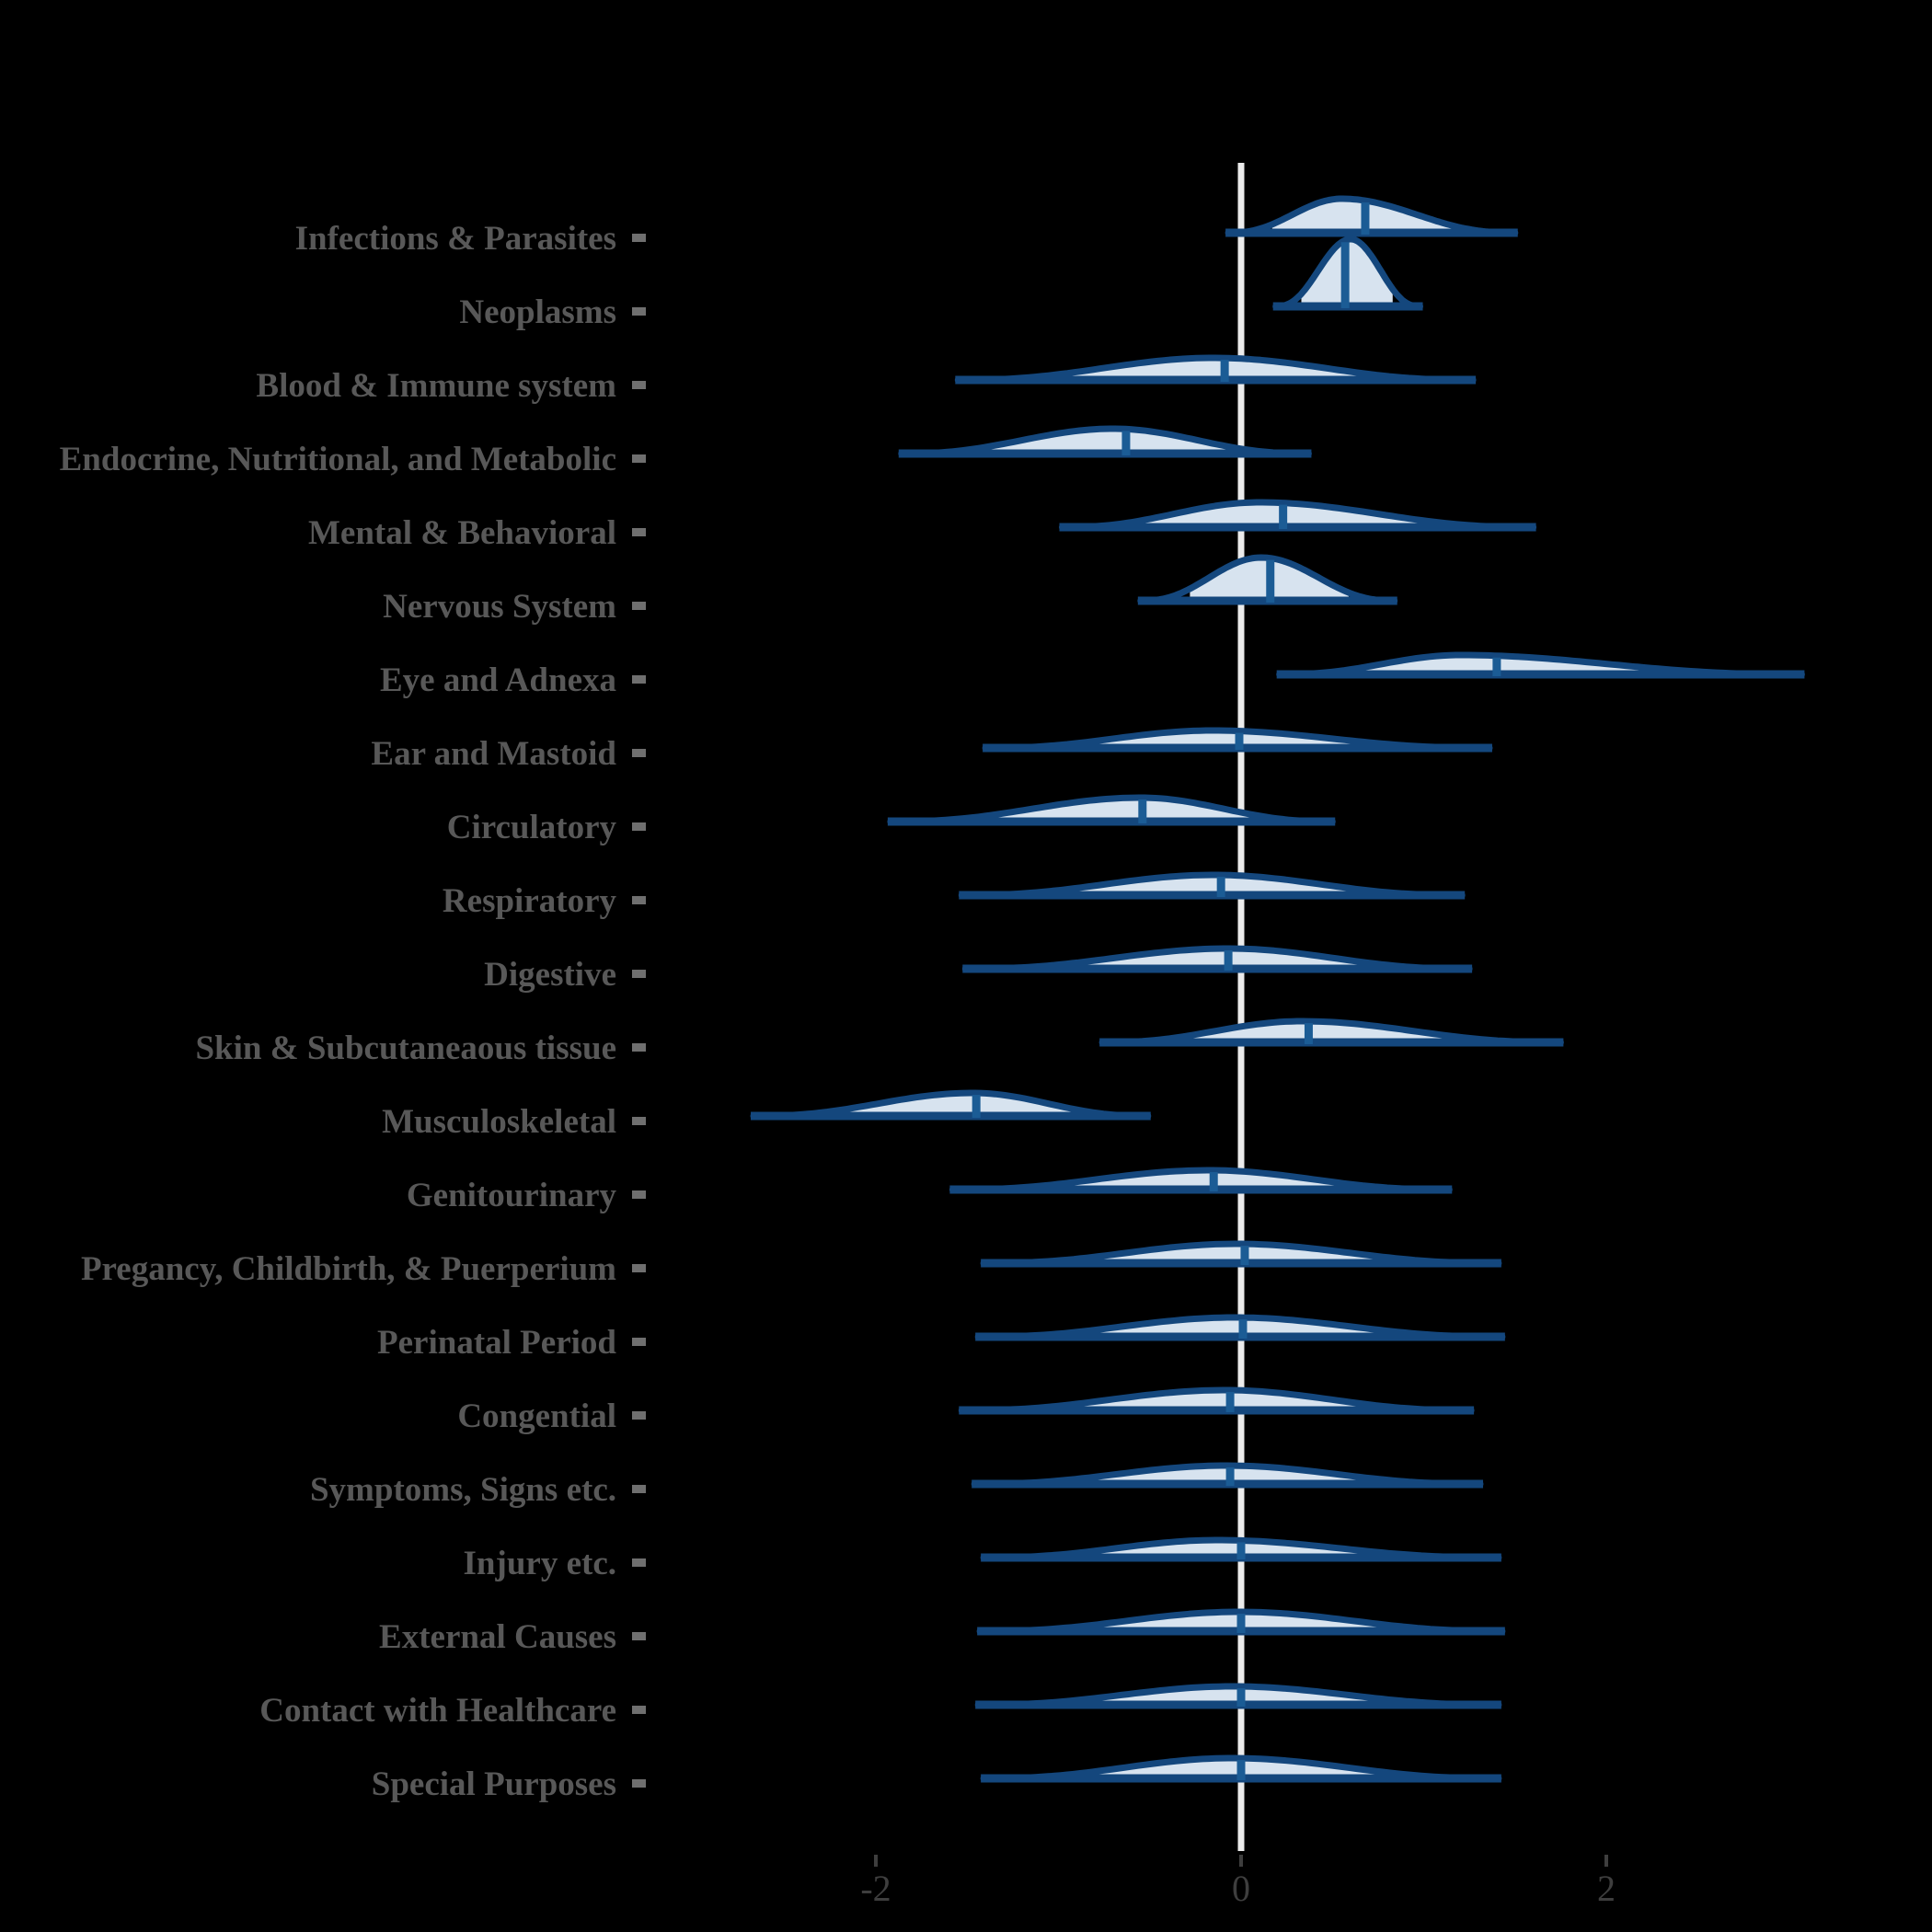 This screenshot has width=1932, height=1932. Describe the element at coordinates (1241, 1888) in the screenshot. I see `x-axis-tick-label-0: 0` at that location.